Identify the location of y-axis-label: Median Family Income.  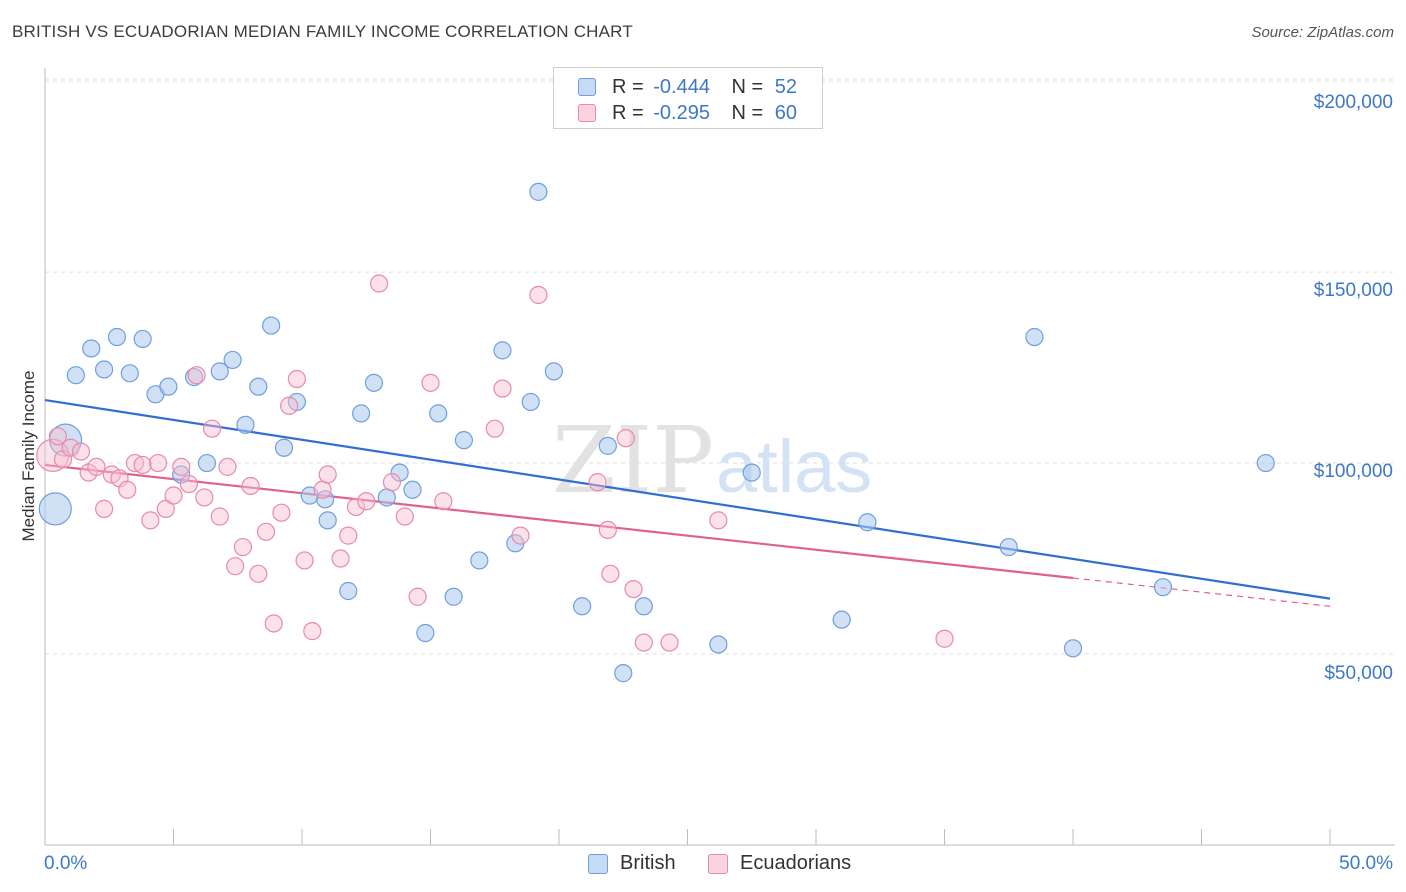
(28, 455).